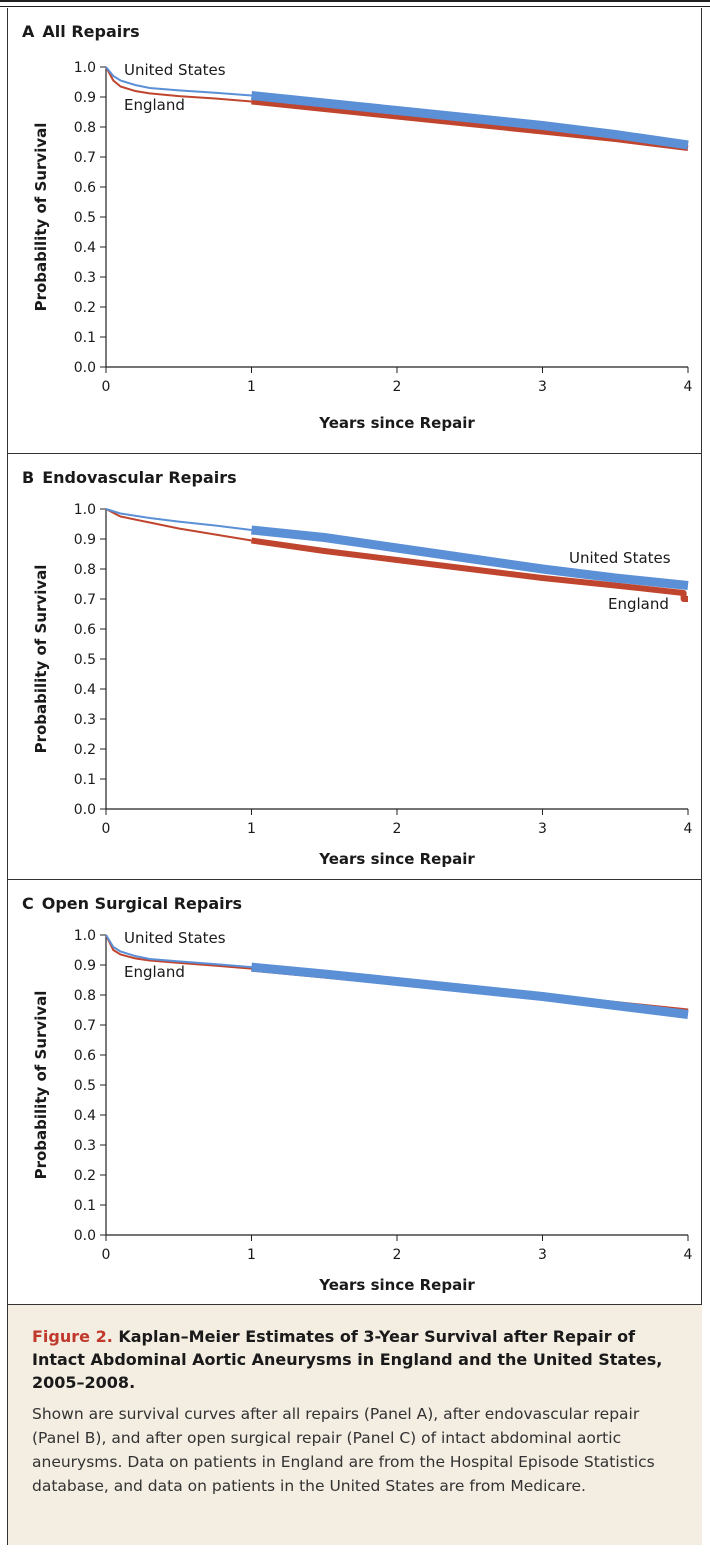 This screenshot has width=710, height=1552. Describe the element at coordinates (28, 903) in the screenshot. I see `panel-c-letter: C` at that location.